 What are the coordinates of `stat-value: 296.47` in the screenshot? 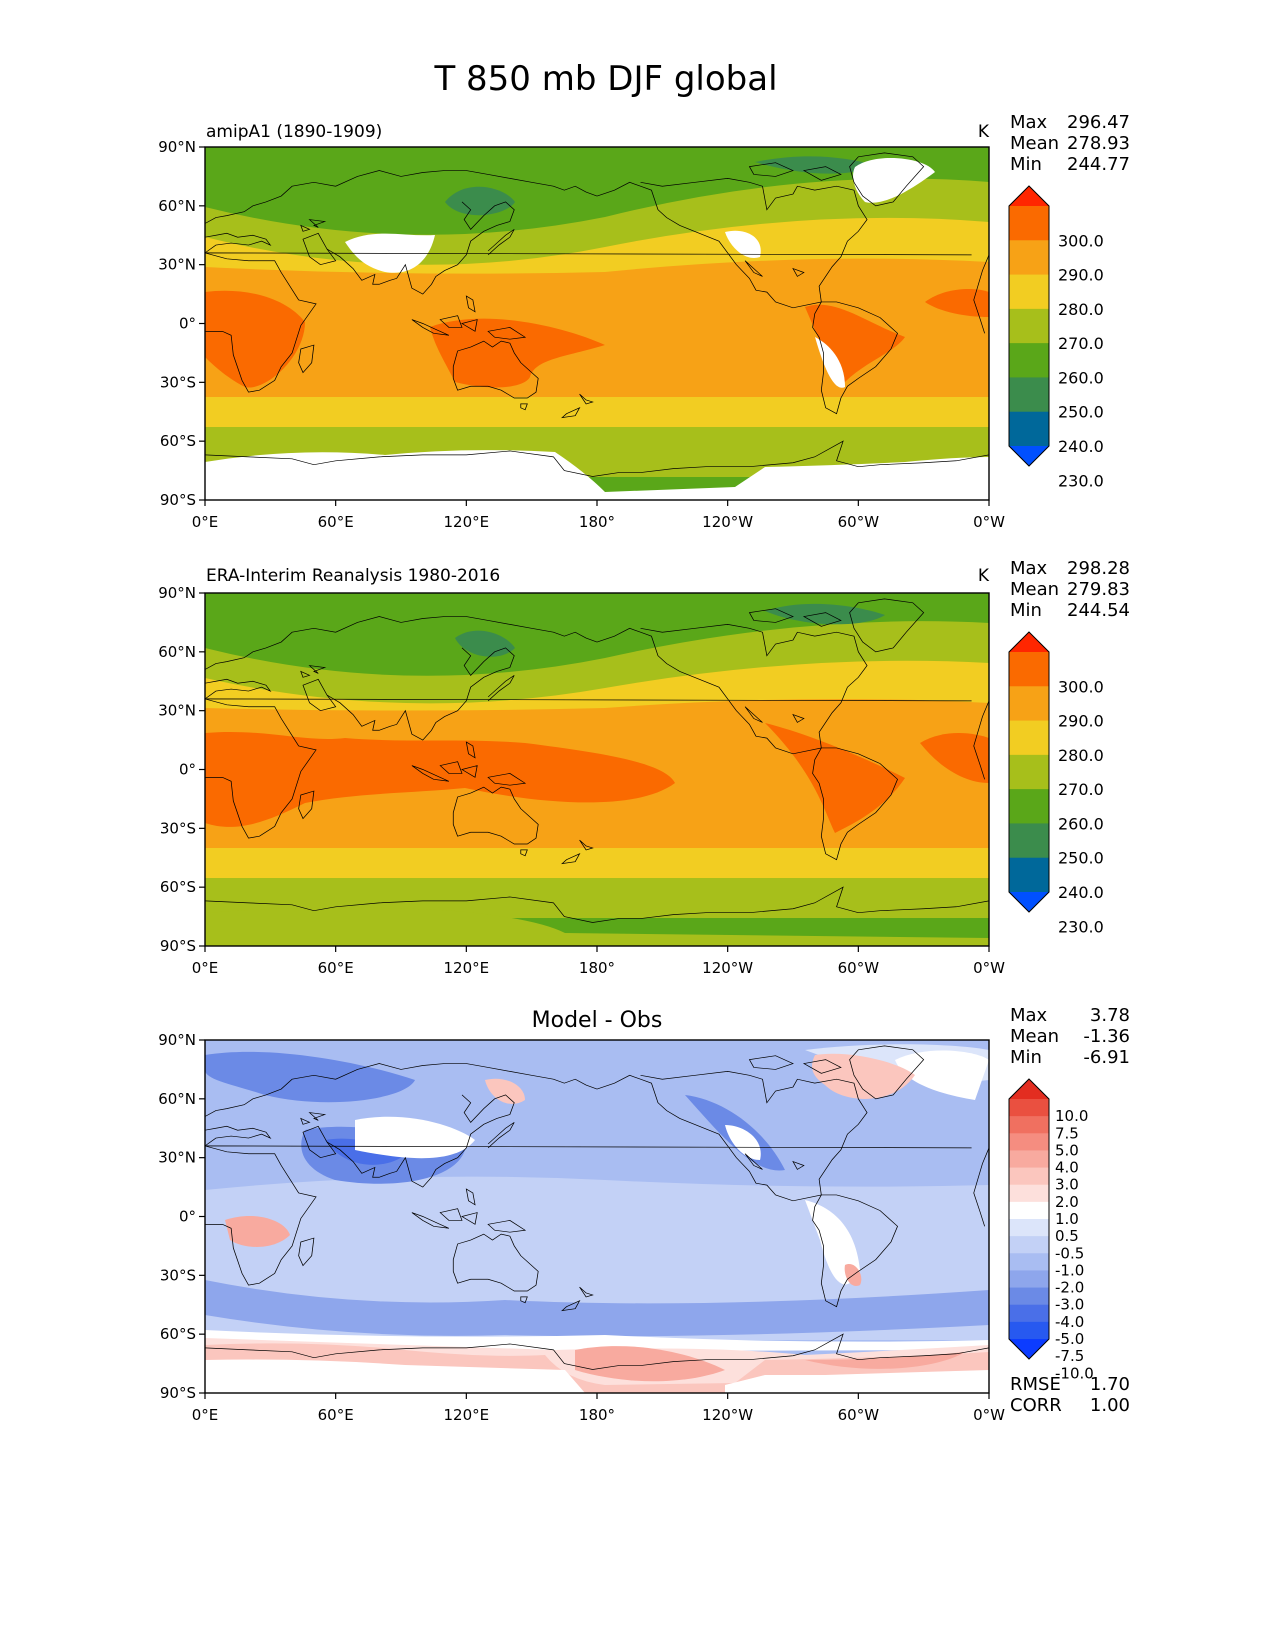 It's located at (1098, 122).